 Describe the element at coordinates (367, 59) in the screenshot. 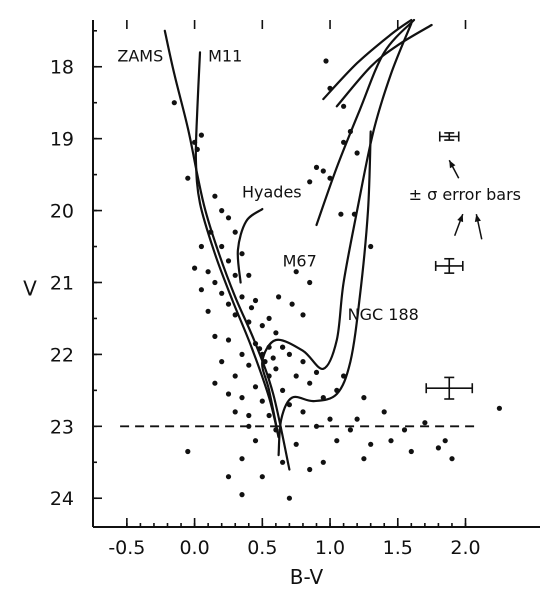

I see `curve-giant-branch` at that location.